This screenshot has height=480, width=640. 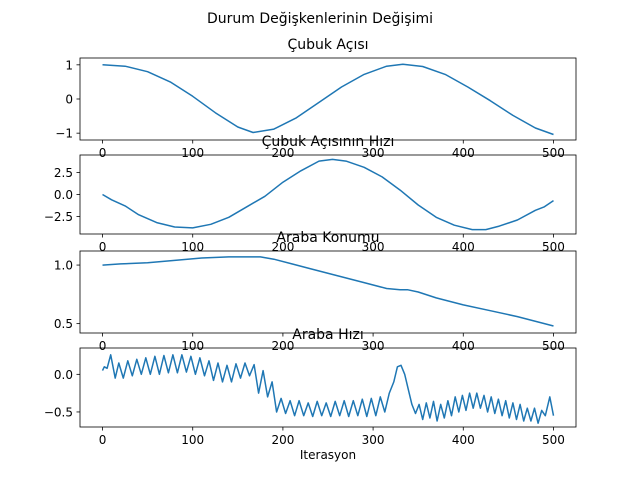 I want to click on subplot-title: Araba Konumu, so click(x=327, y=238).